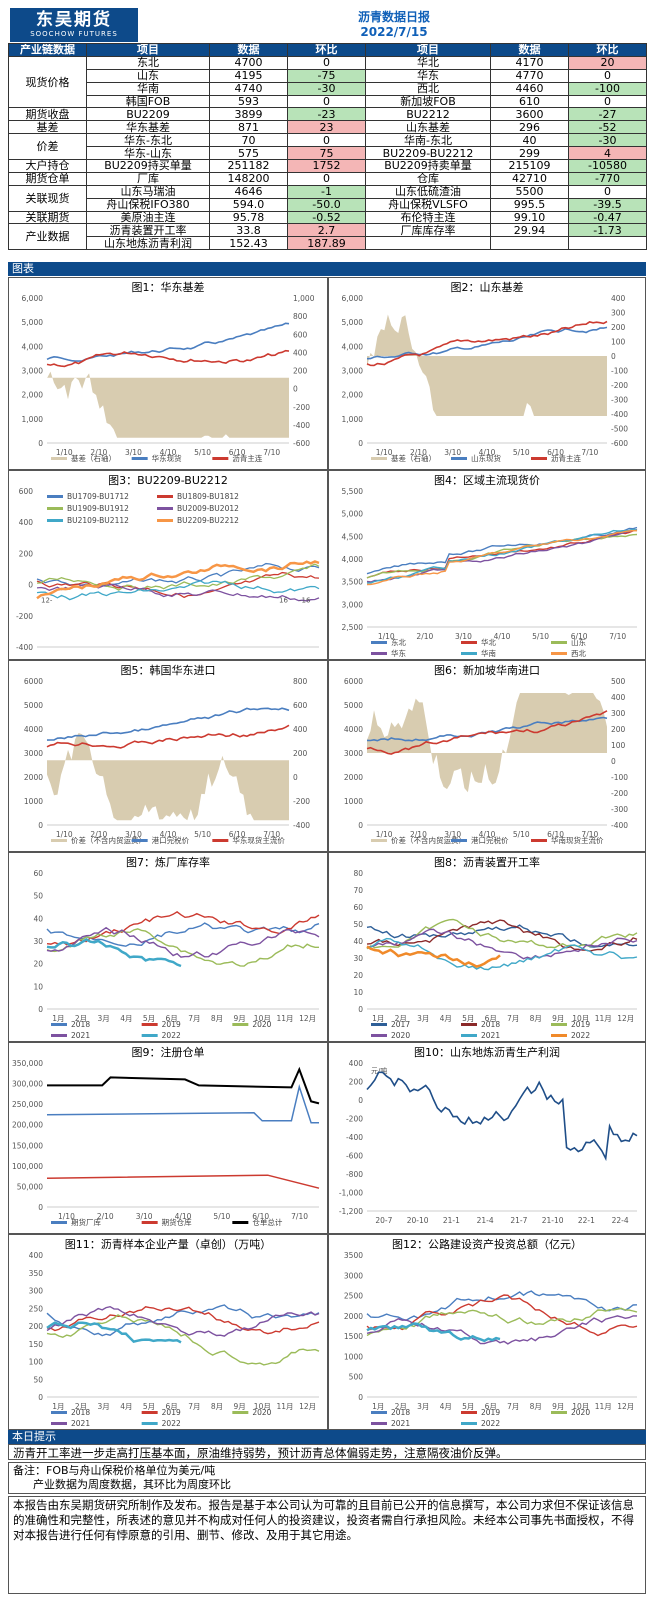 Image resolution: width=653 pixels, height=1601 pixels. What do you see at coordinates (354, 1174) in the screenshot?
I see `y-tick-label: -800` at bounding box center [354, 1174].